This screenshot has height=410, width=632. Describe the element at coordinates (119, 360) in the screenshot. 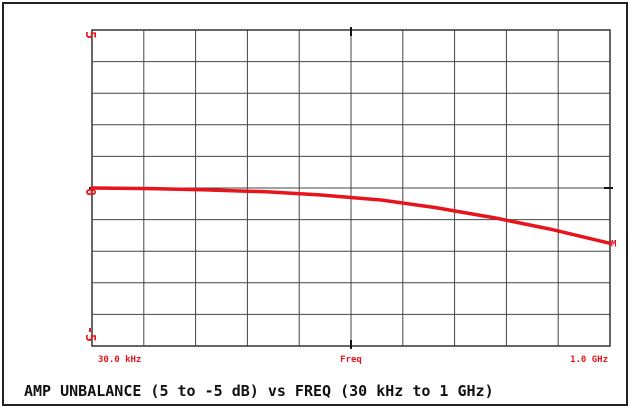

I see `x-tick-label-start: 30.0 kHz` at that location.